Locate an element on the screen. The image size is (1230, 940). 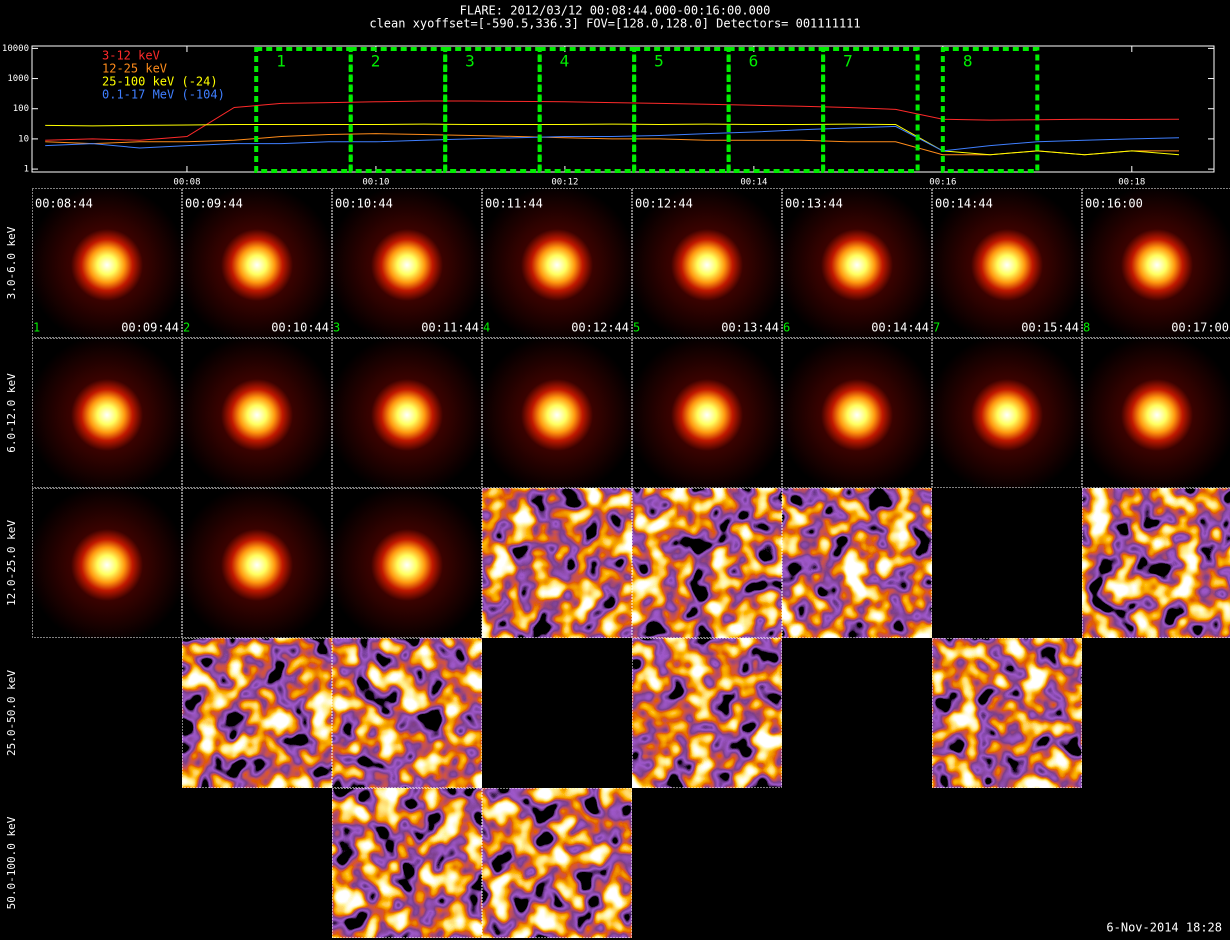
start-time: 00:10:44 is located at coordinates (364, 204).